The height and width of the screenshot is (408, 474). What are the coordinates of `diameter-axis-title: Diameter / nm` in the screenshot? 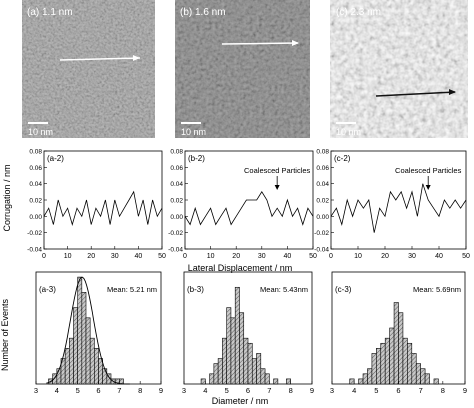 It's located at (240, 401).